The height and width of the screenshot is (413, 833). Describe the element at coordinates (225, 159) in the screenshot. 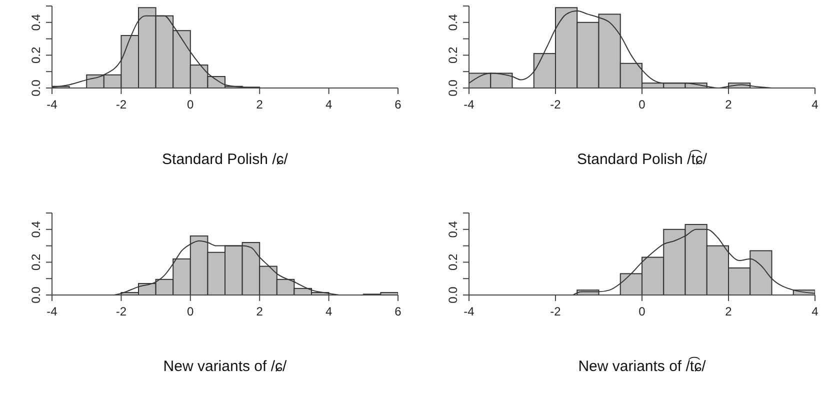

I see `x-axis-title: Standard Polish /ɕ/` at that location.